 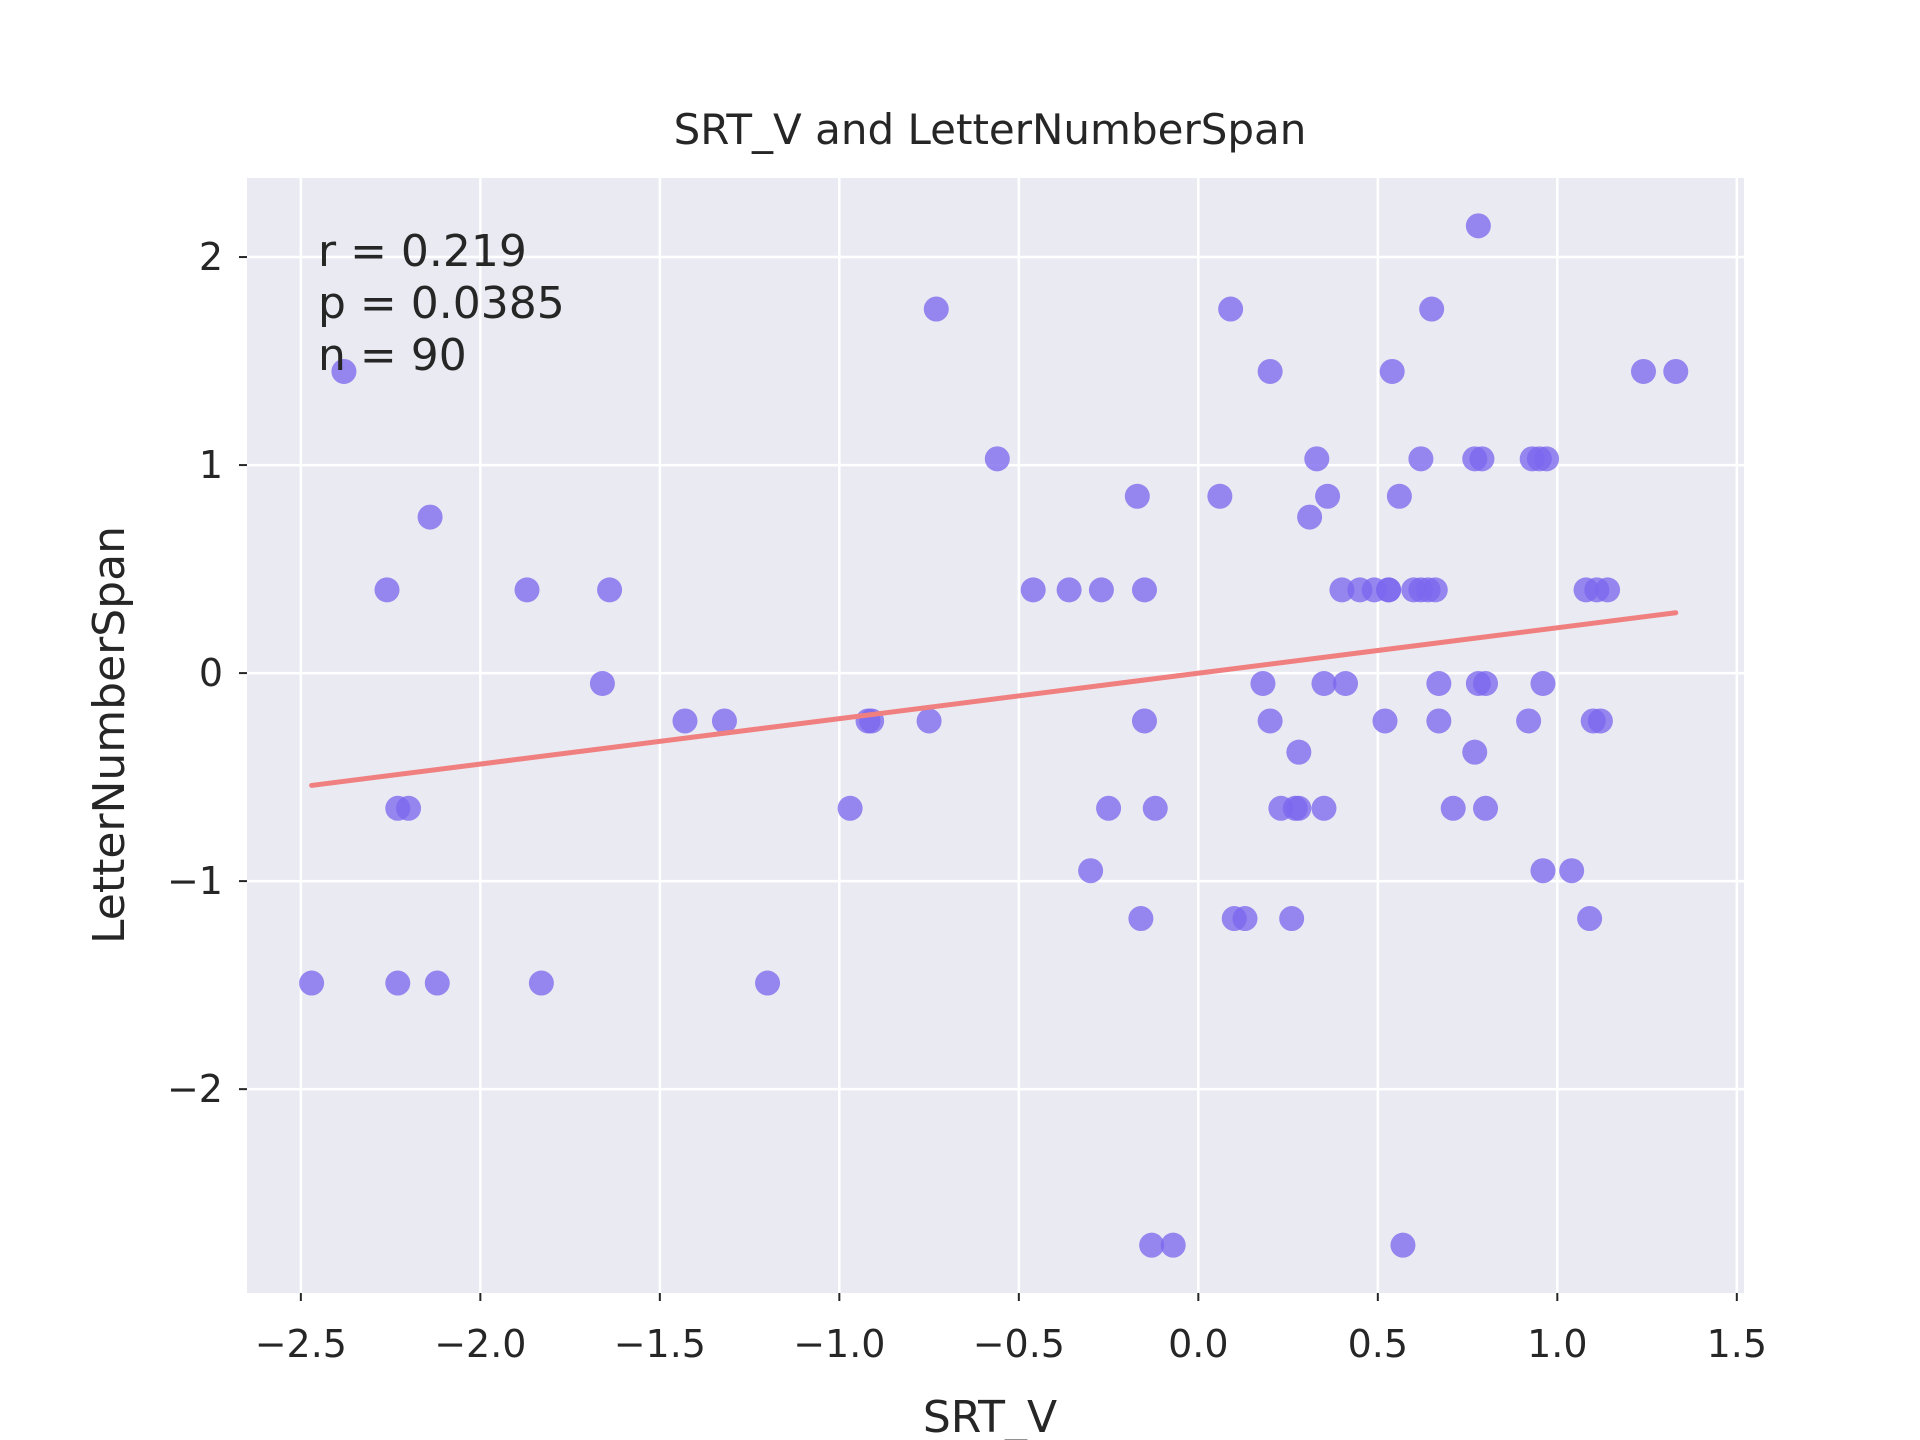 I want to click on x-tick-label: −1.5, so click(x=660, y=1344).